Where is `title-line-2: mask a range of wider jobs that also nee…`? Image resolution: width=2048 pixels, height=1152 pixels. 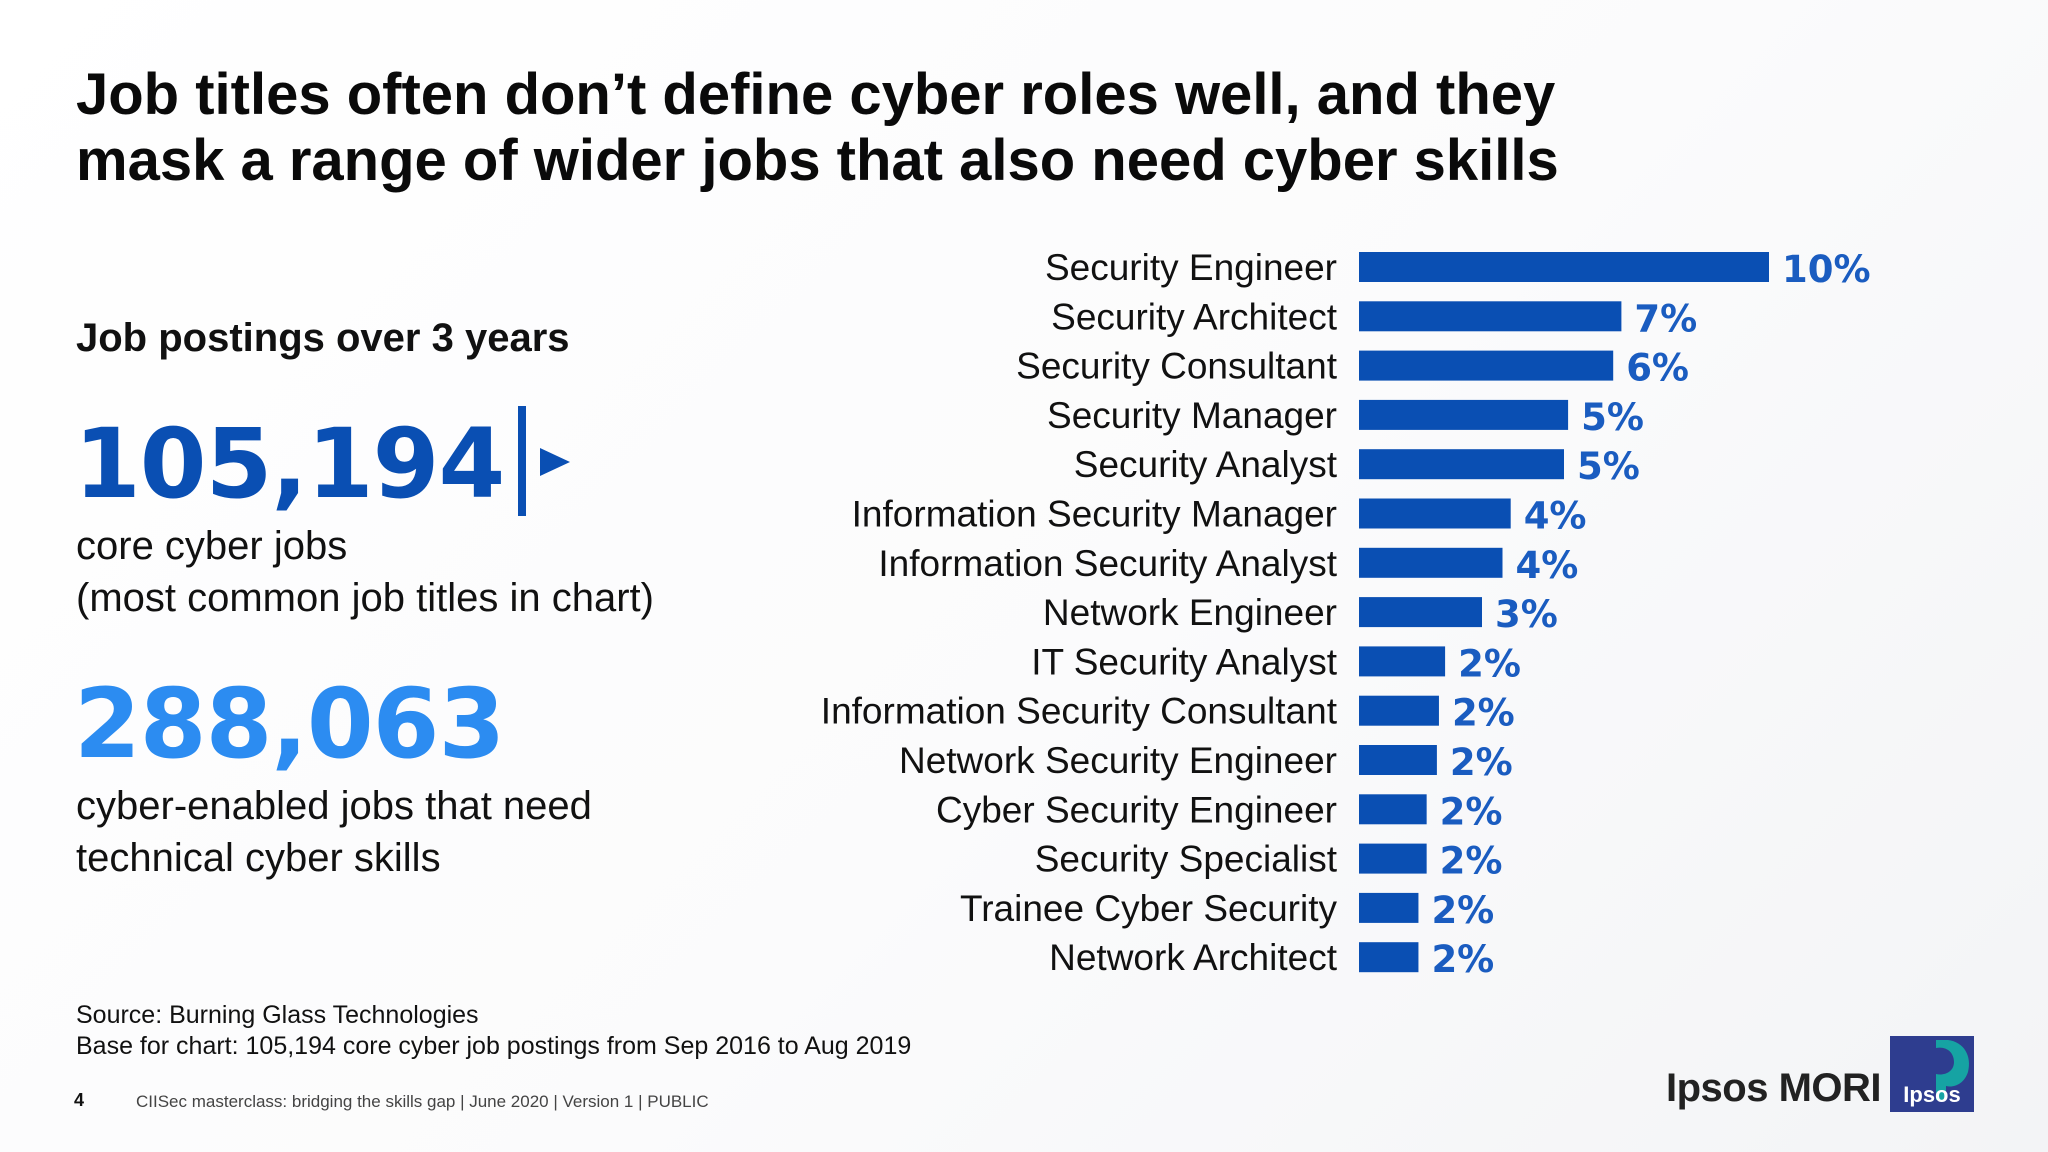
title-line-2: mask a range of wider jobs that also nee… is located at coordinates (817, 160).